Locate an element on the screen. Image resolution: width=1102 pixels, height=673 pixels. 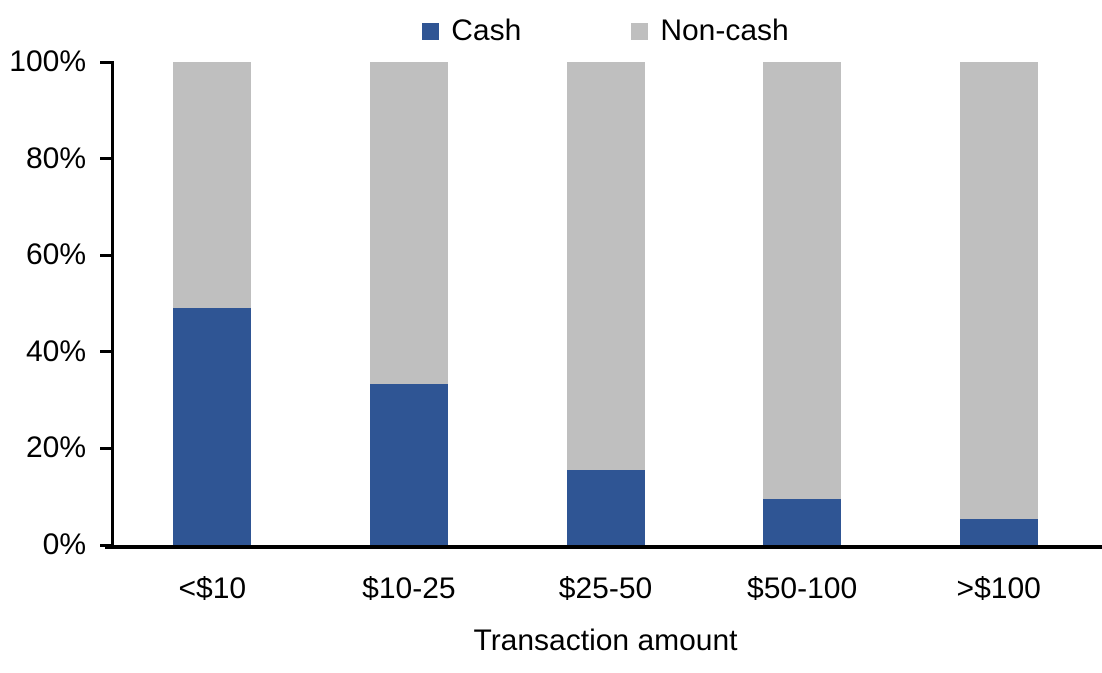
x-axis-tick-labels: <$10 $10-25 $25-50 $50-100 >$100 is located at coordinates (605, 591).